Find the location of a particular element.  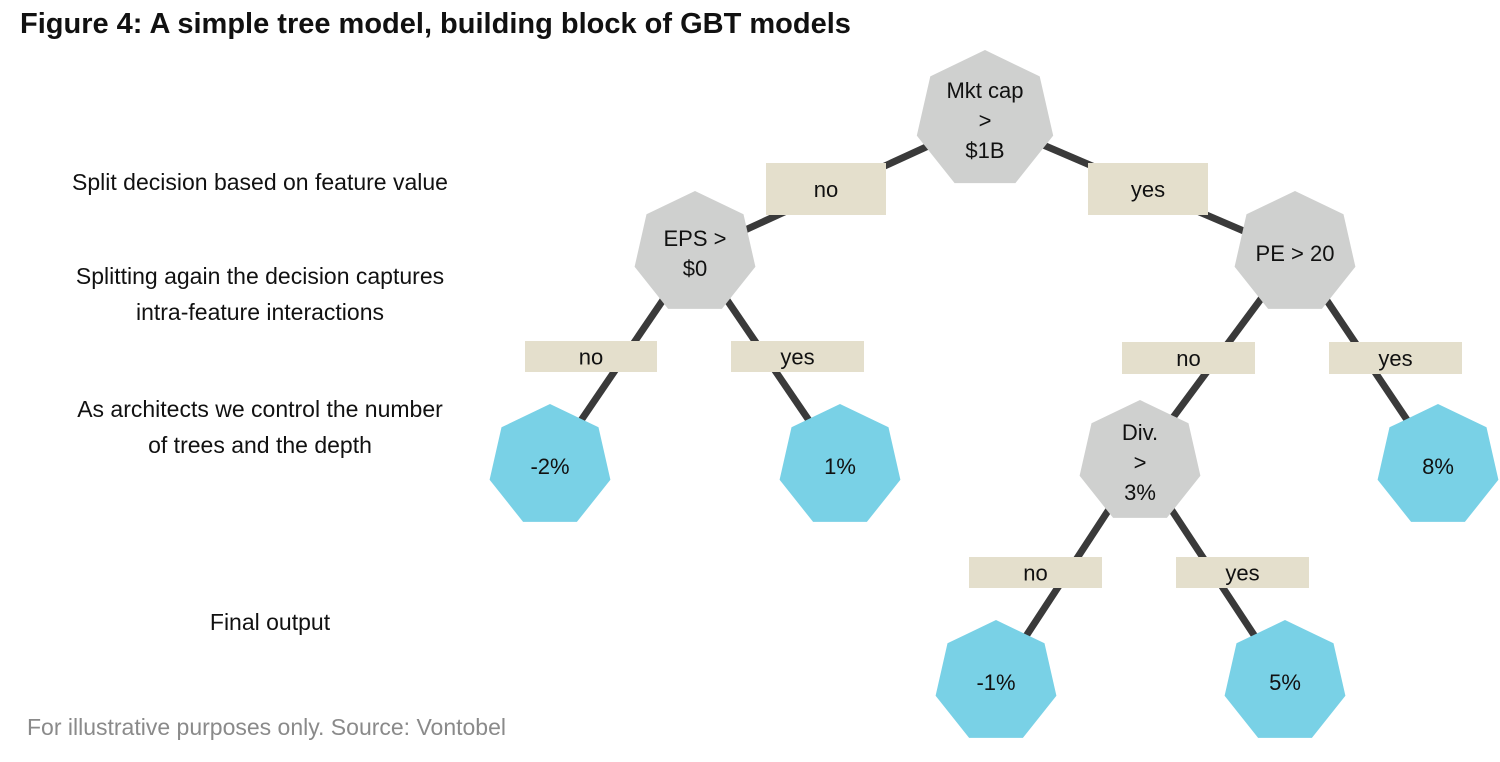

leaf-node-leaf-eps-yes: 1% is located at coordinates (840, 463).